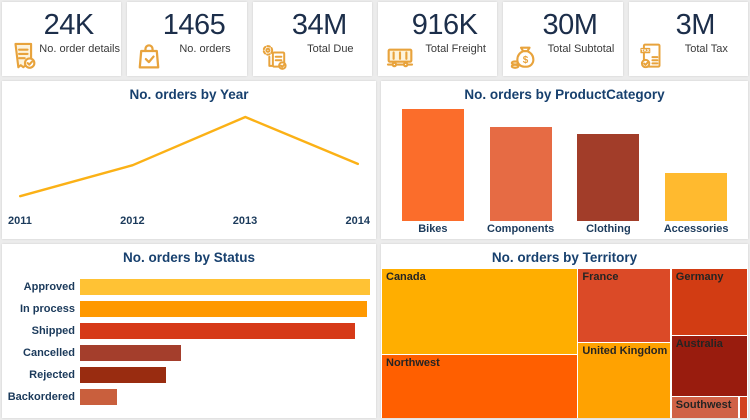 This screenshot has width=750, height=420. I want to click on category-bar-plot, so click(564, 164).